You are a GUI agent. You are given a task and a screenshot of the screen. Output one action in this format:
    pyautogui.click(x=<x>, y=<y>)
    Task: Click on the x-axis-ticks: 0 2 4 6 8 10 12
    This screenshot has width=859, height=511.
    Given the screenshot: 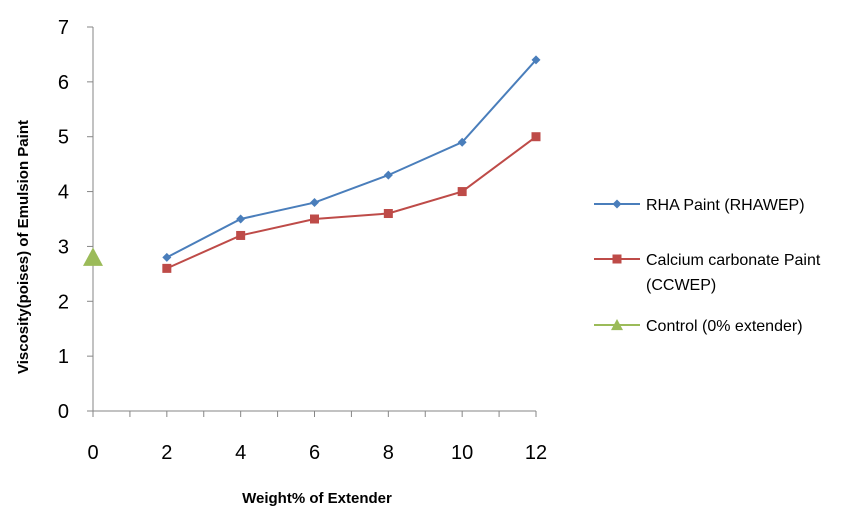 What is the action you would take?
    pyautogui.click(x=317, y=437)
    